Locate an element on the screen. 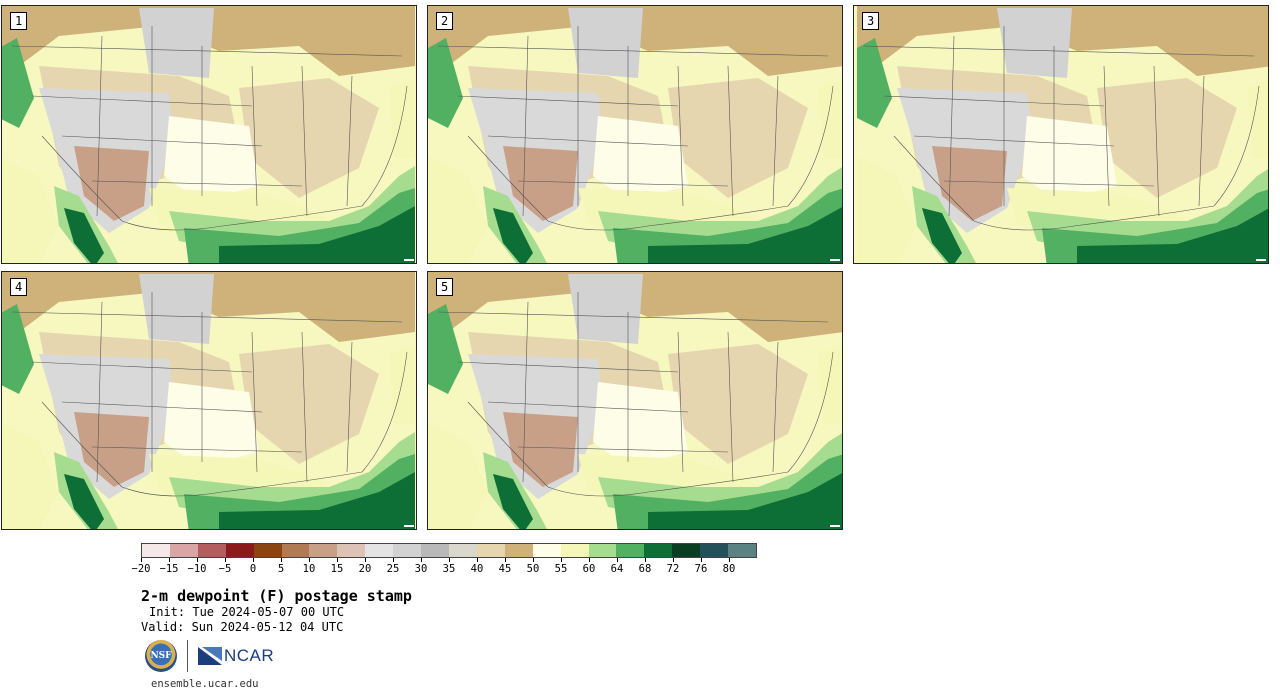 This screenshot has height=696, width=1280. logo-row: NSF NCAR is located at coordinates (209, 656).